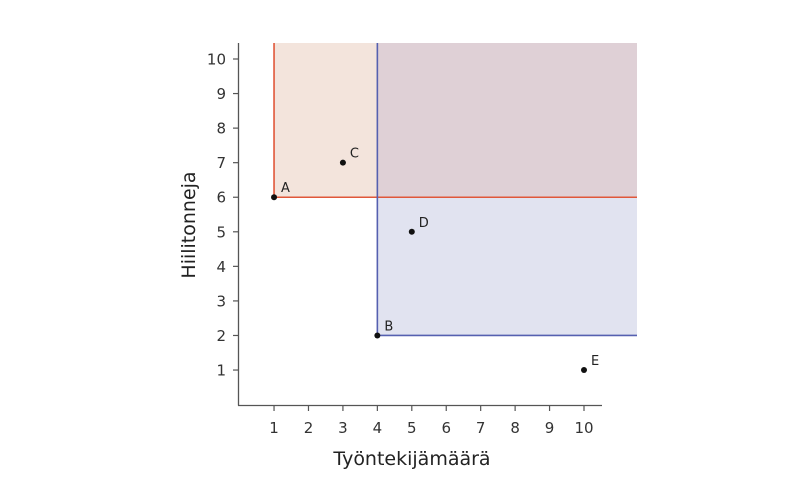 This screenshot has height=497, width=810. Describe the element at coordinates (221, 232) in the screenshot. I see `y-tick-label: 5` at that location.